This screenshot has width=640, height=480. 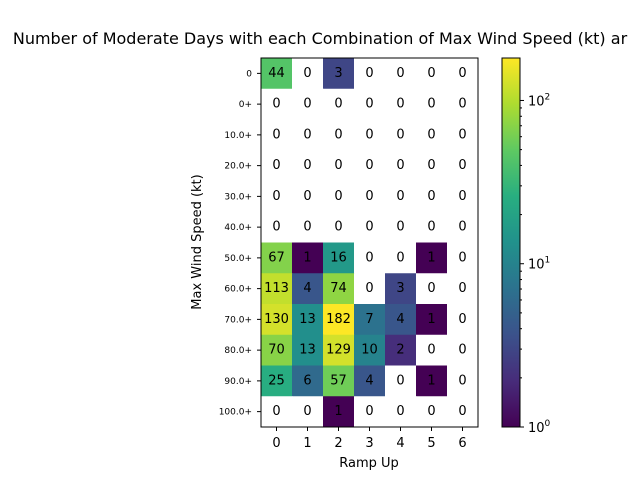 What do you see at coordinates (462, 443) in the screenshot?
I see `x-tick-label: 6` at bounding box center [462, 443].